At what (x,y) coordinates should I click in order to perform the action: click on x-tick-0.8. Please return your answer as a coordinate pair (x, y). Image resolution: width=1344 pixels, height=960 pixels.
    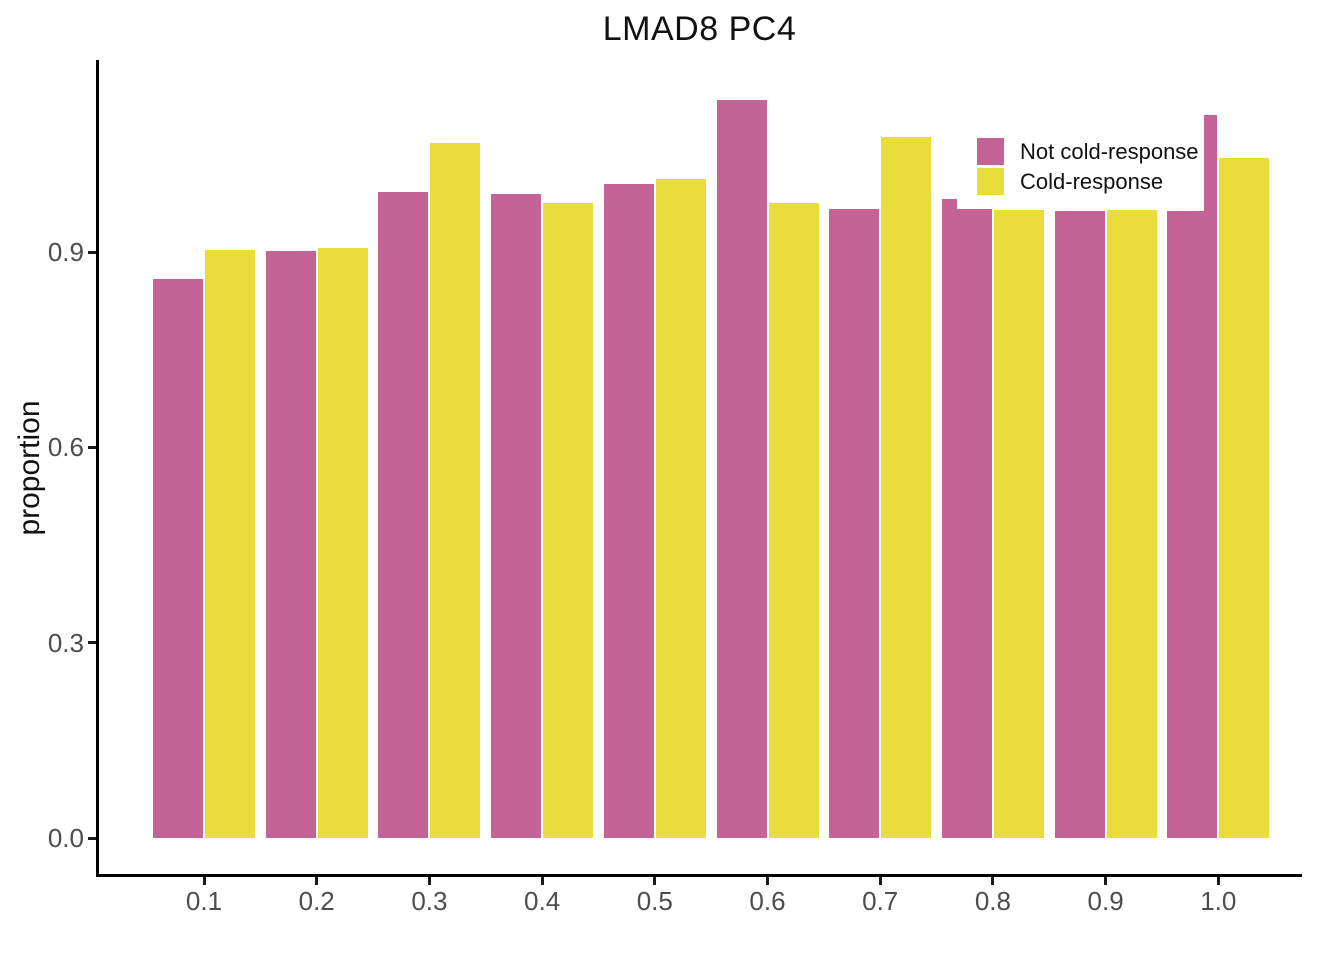
    Looking at the image, I should click on (993, 881).